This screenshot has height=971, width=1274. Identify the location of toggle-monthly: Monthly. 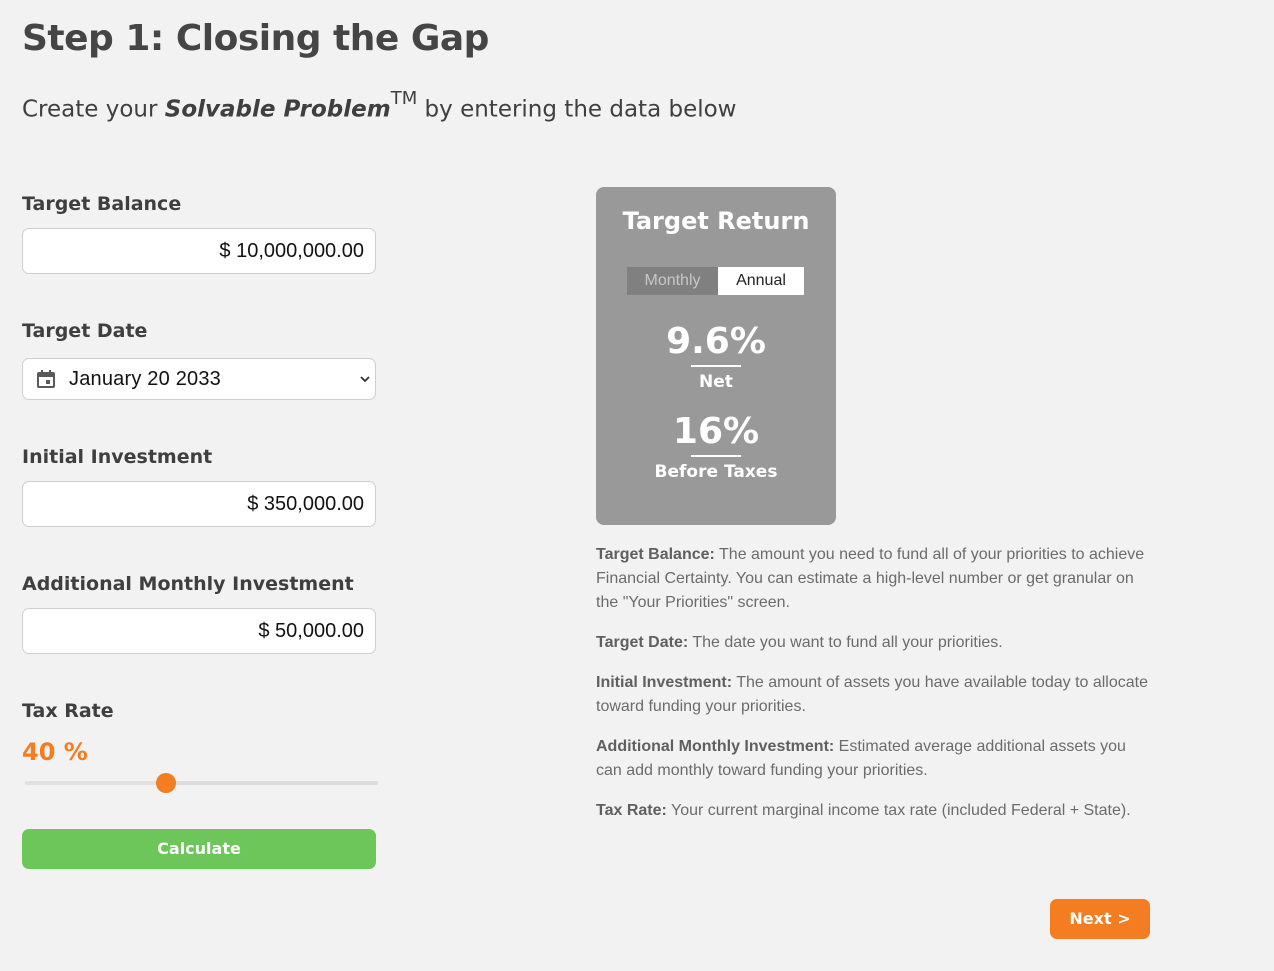
(672, 281).